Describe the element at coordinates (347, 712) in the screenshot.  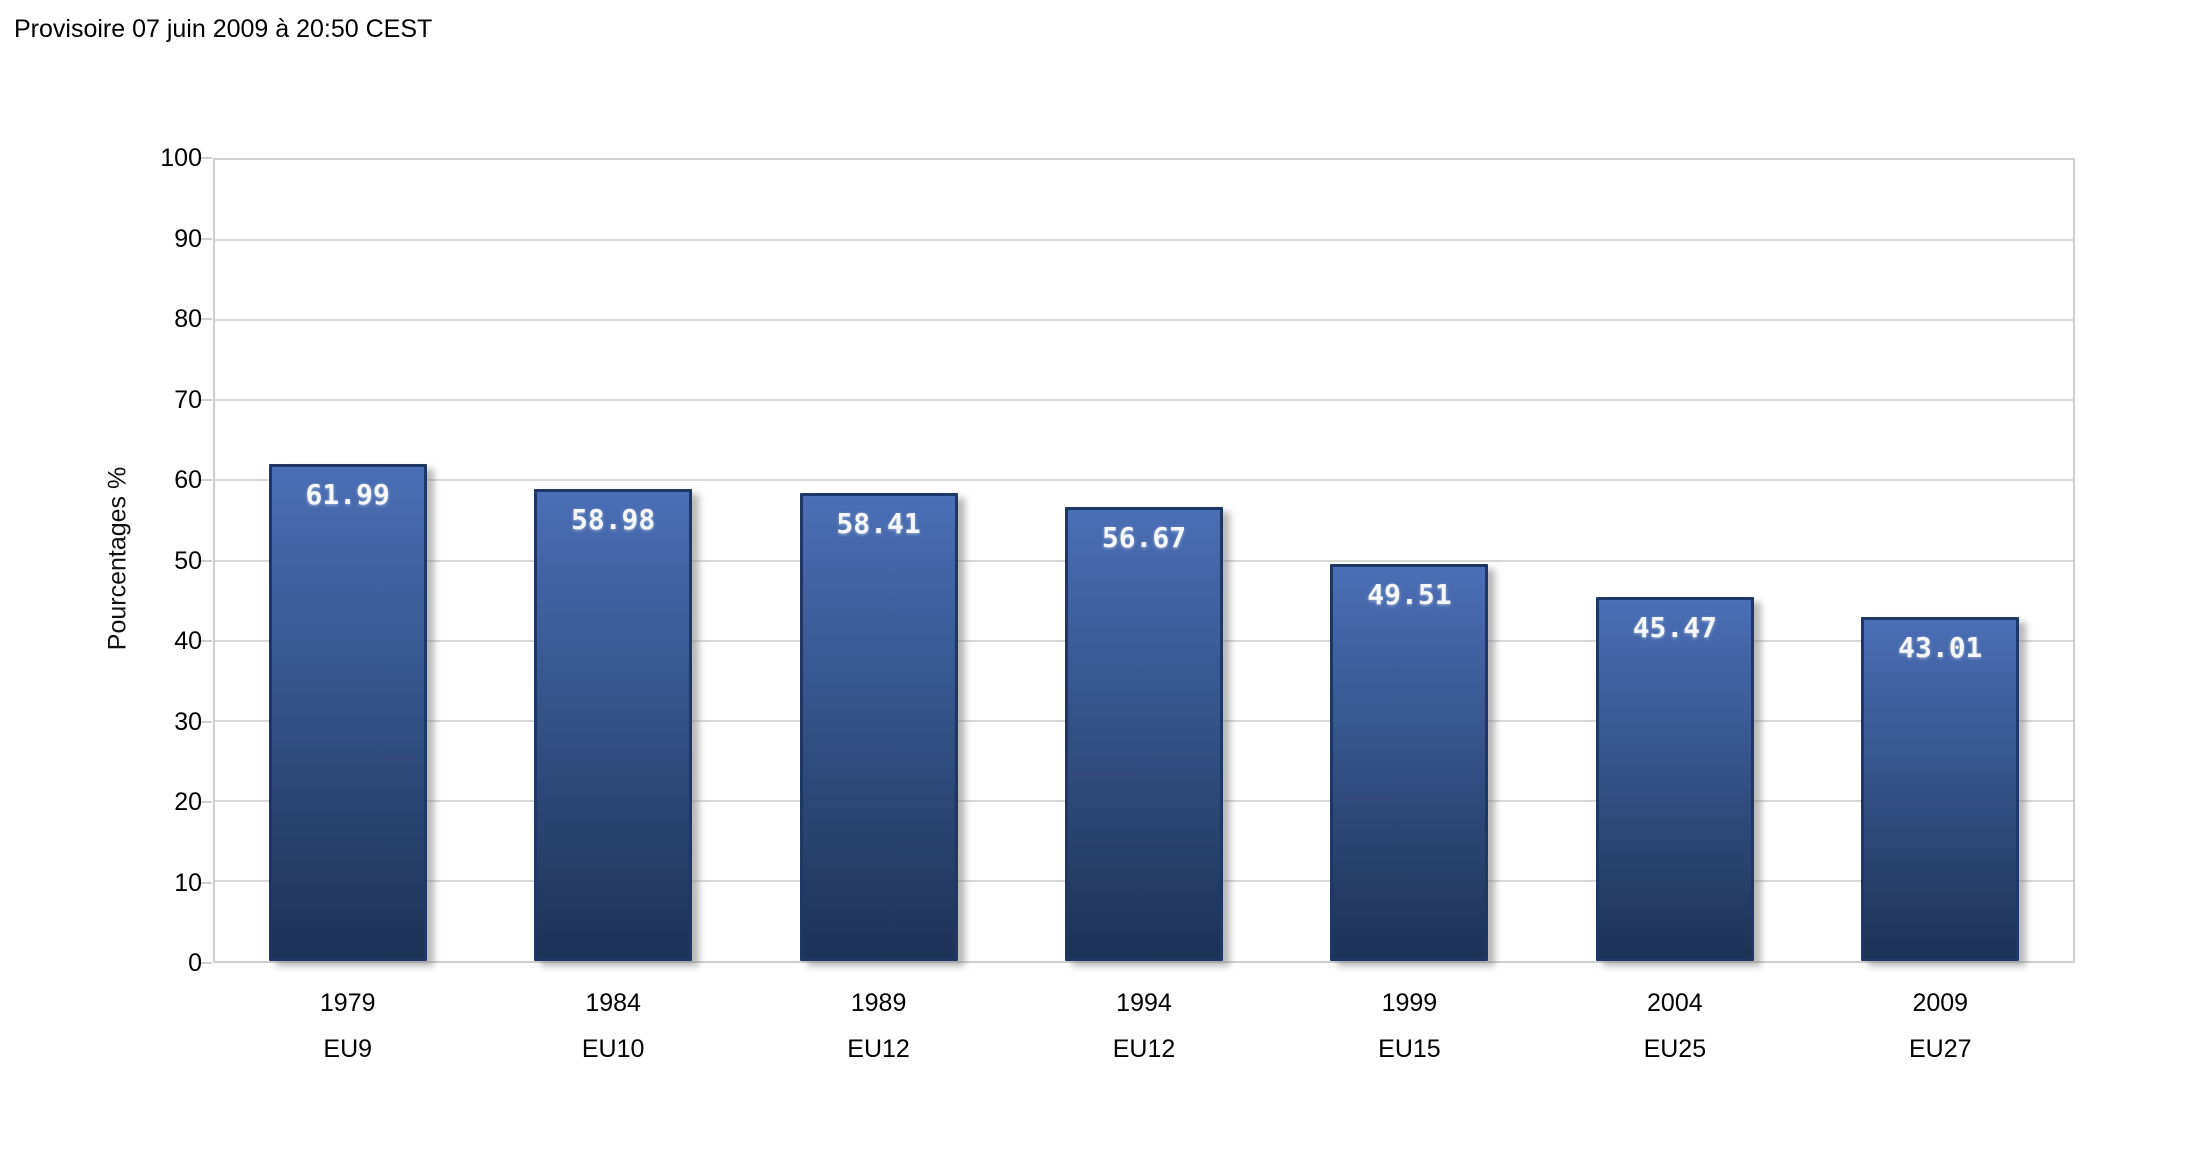
I see `bar: 61.99` at that location.